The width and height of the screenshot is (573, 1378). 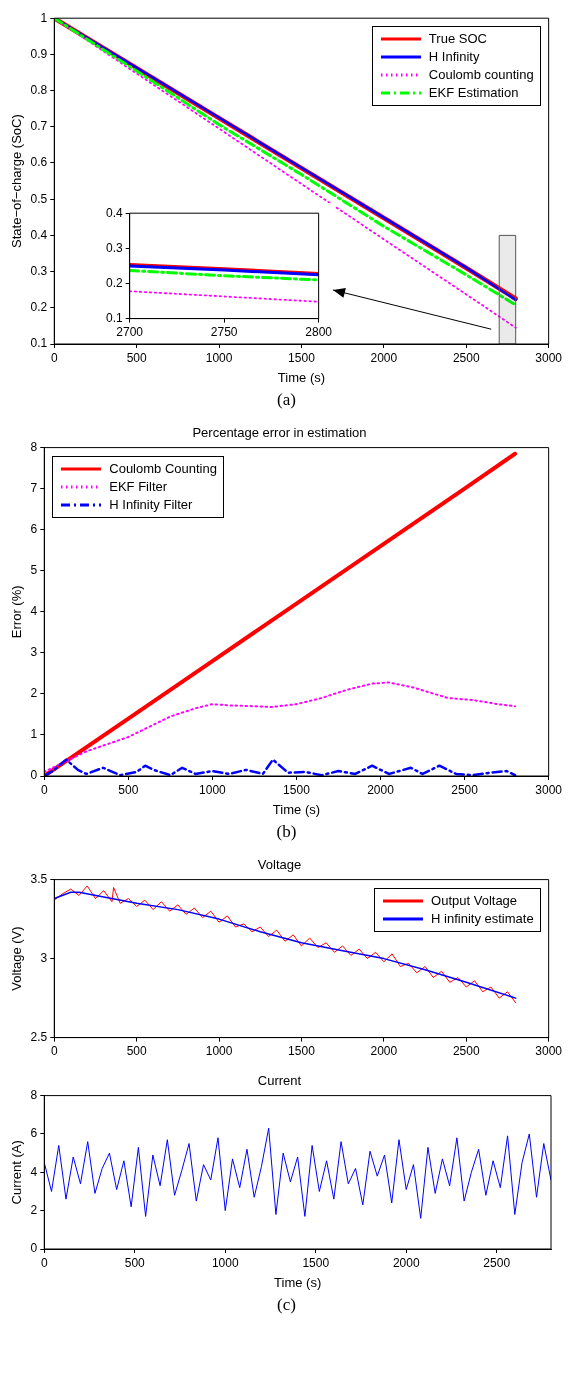 What do you see at coordinates (17, 612) in the screenshot?
I see `y-axis-title: Error (%)` at bounding box center [17, 612].